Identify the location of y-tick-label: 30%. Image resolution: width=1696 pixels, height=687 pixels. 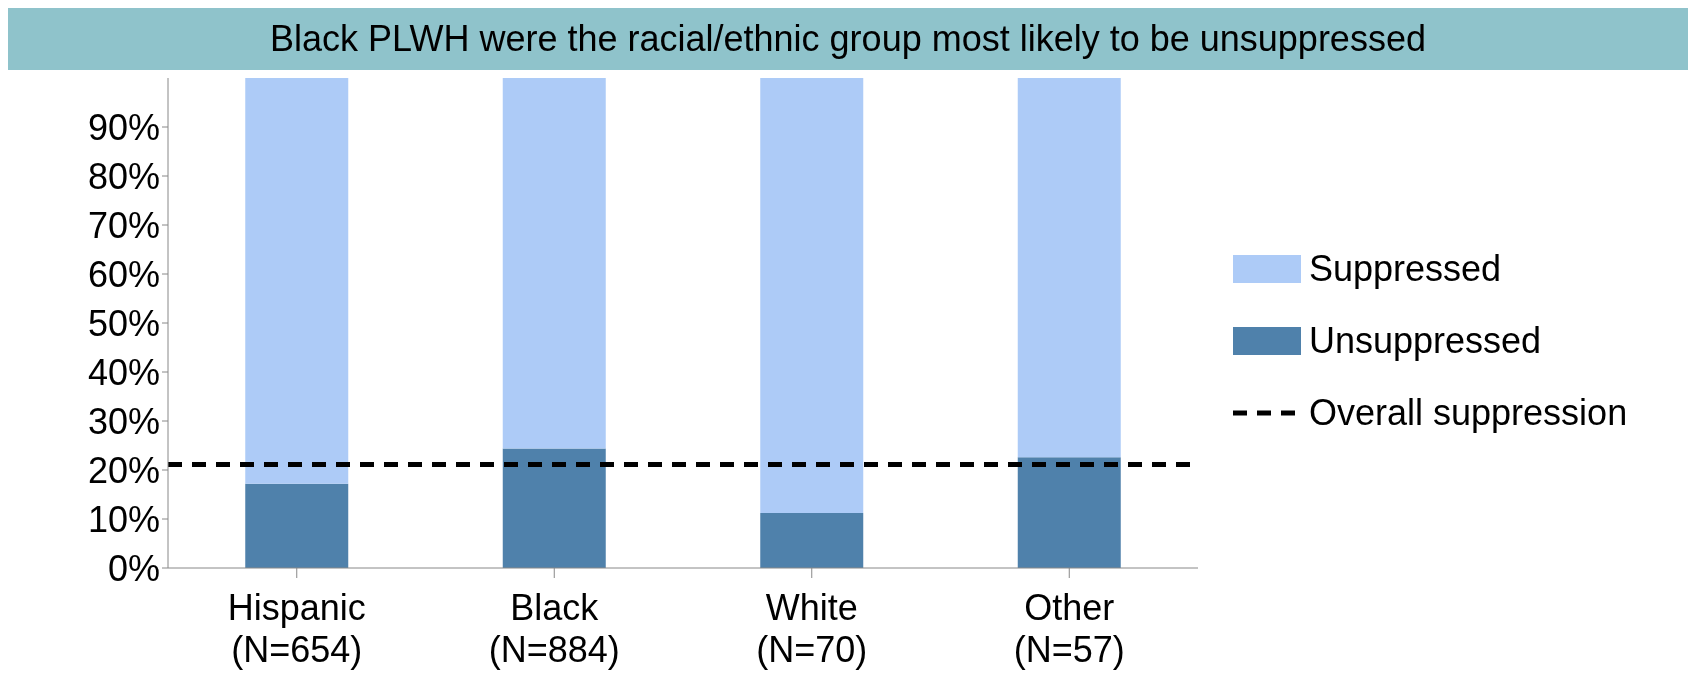
(123, 421).